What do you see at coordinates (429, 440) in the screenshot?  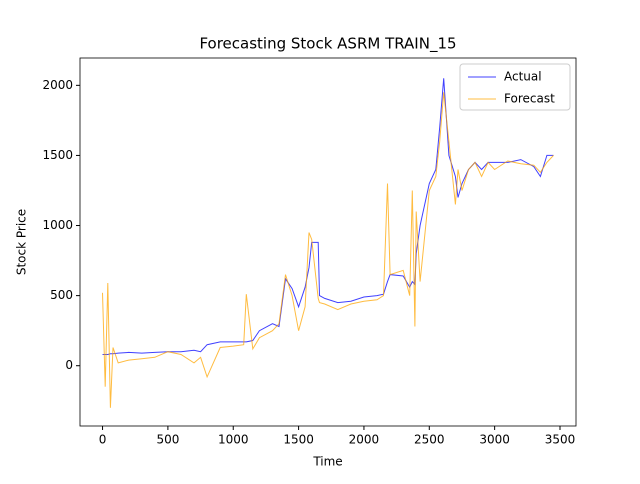 I see `x-tick-label: 2500` at bounding box center [429, 440].